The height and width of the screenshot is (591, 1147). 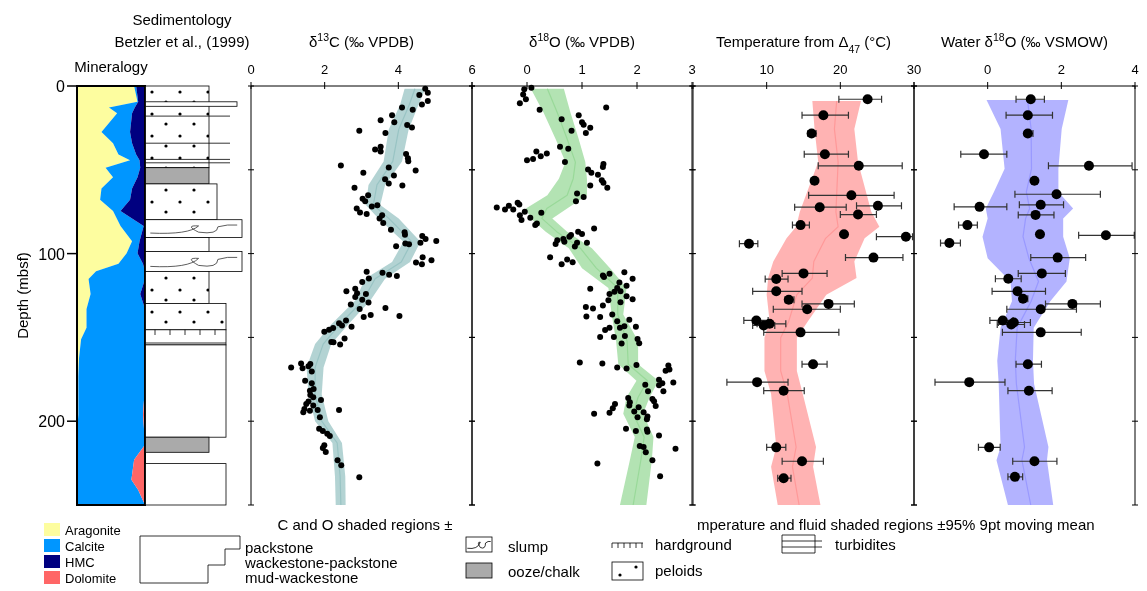 What do you see at coordinates (361, 40) in the screenshot?
I see `chart-title: δ$^{13}$C (‰ VPDB)` at bounding box center [361, 40].